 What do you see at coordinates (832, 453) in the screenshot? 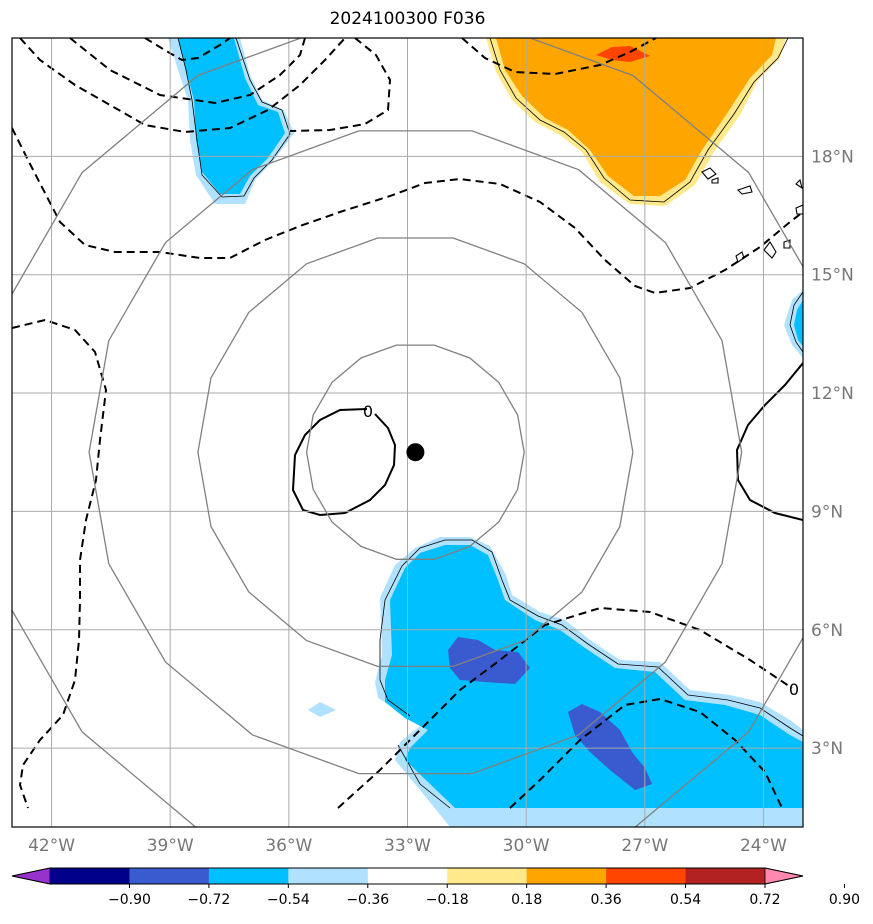
I see `latitude-tick-labels: 3°N 6°N 9°N 12°N 15°N 18°N` at bounding box center [832, 453].